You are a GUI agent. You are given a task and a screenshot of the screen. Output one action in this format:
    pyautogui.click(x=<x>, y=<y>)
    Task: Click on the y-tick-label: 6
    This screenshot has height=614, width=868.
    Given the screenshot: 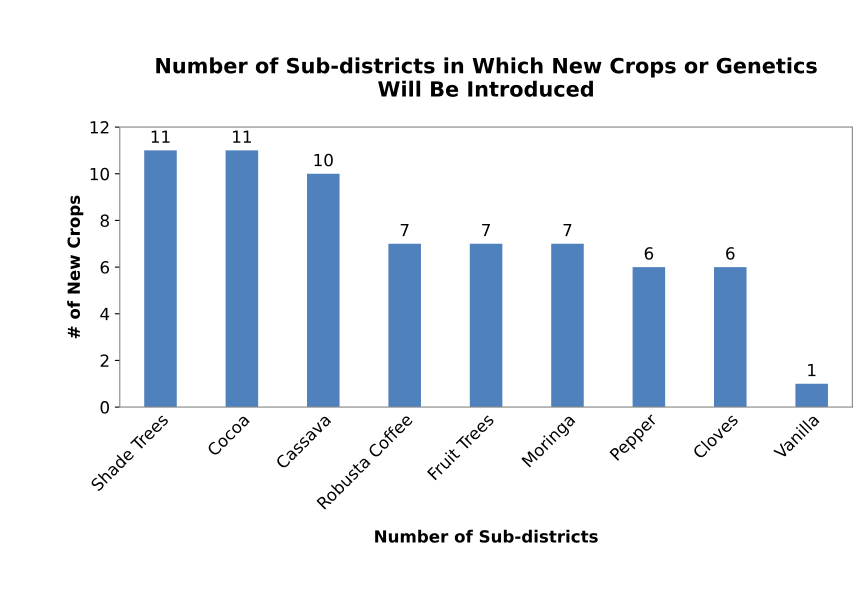 What is the action you would take?
    pyautogui.click(x=105, y=267)
    